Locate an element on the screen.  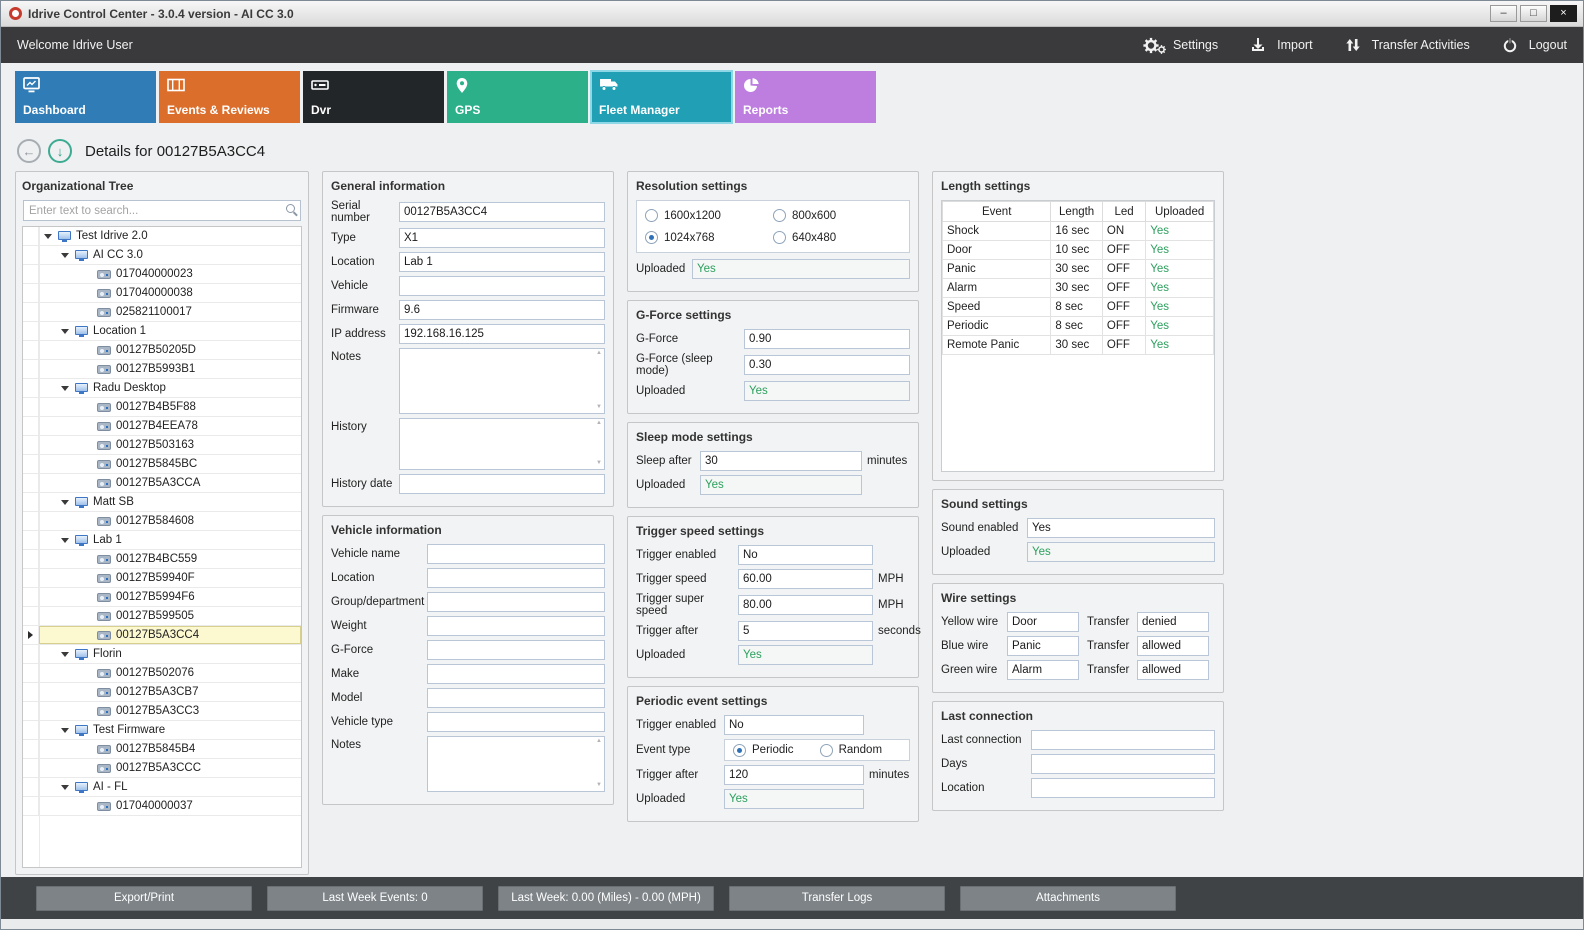
toolbar-action: Transfer Activities is located at coordinates (1405, 45).